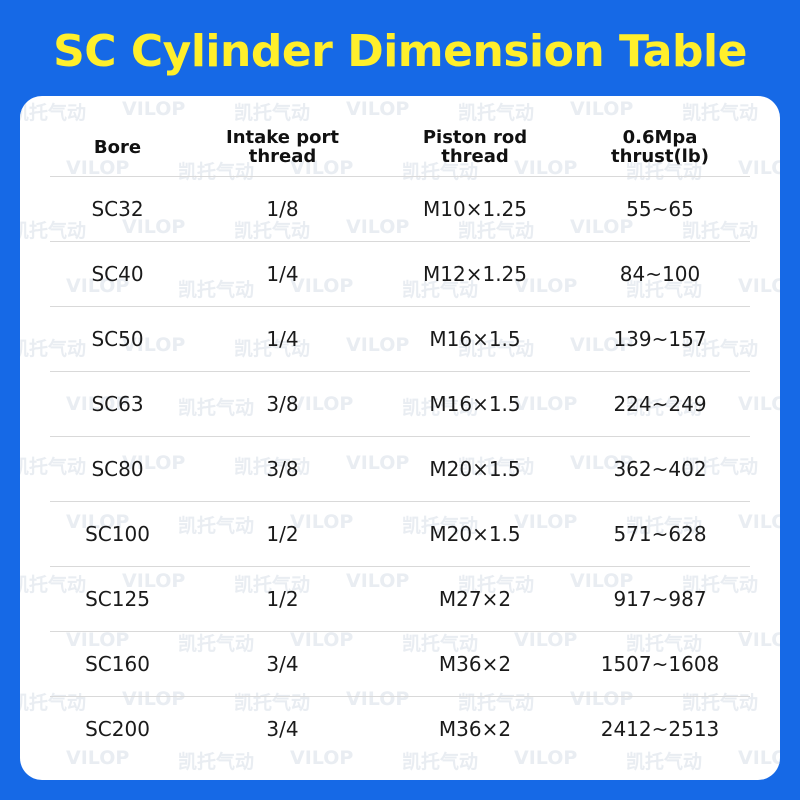  What do you see at coordinates (660, 469) in the screenshot?
I see `cell-thrust: 362~402` at bounding box center [660, 469].